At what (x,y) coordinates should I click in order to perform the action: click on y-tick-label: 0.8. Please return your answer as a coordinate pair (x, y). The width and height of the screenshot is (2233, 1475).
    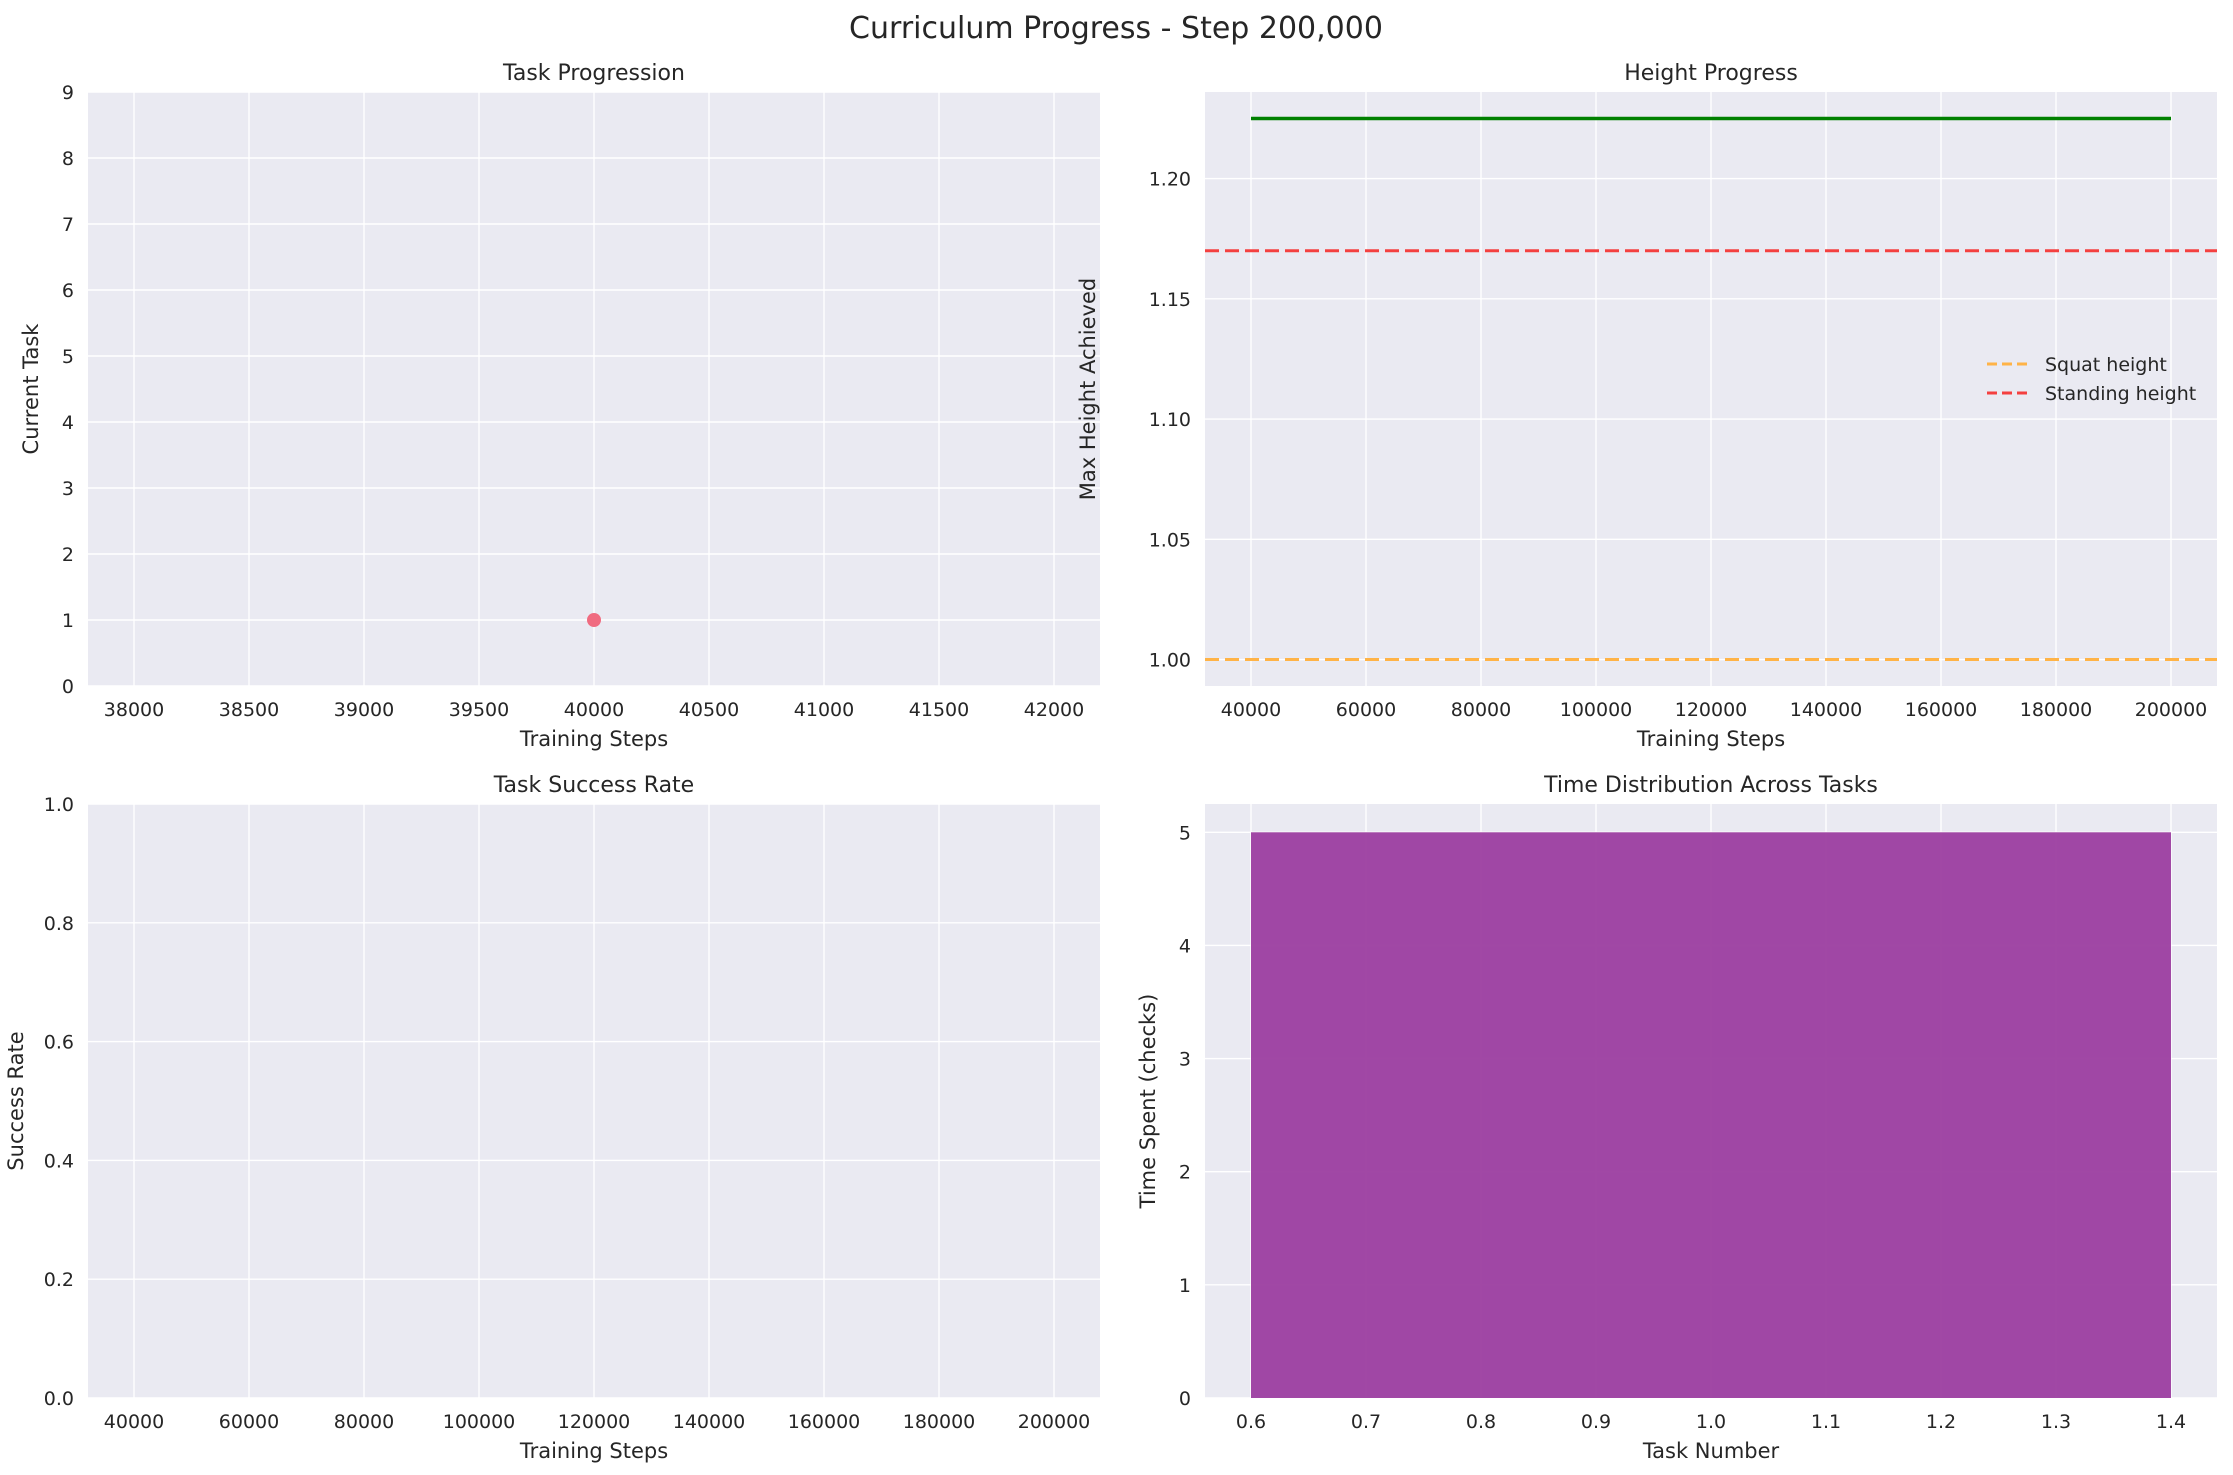
    Looking at the image, I should click on (59, 924).